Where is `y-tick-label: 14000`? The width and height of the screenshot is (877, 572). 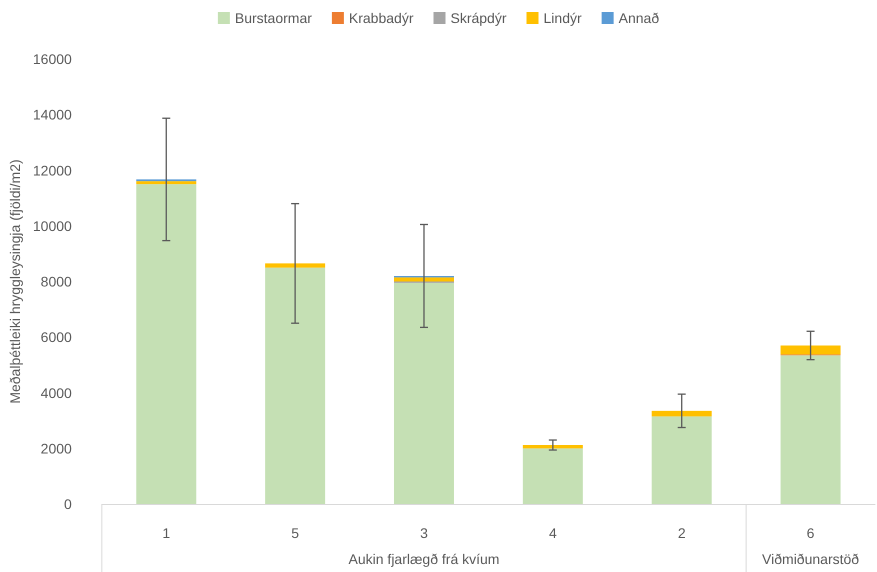
y-tick-label: 14000 is located at coordinates (52, 114).